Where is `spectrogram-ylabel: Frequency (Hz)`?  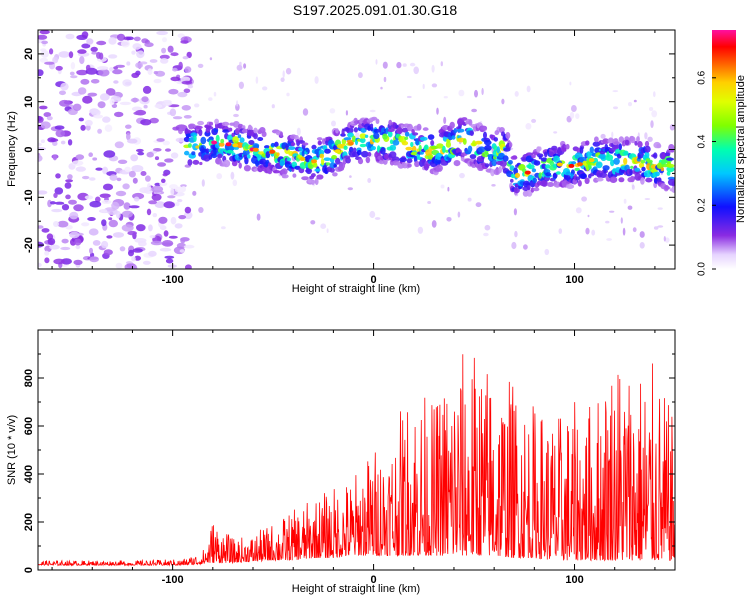 spectrogram-ylabel: Frequency (Hz) is located at coordinates (12, 149).